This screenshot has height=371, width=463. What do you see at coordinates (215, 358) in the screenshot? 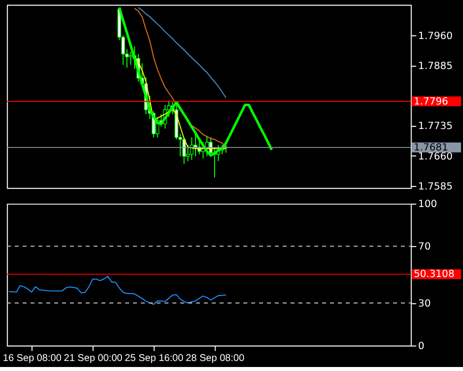
I see `x-tick-label: 28 Sep 08:00` at bounding box center [215, 358].